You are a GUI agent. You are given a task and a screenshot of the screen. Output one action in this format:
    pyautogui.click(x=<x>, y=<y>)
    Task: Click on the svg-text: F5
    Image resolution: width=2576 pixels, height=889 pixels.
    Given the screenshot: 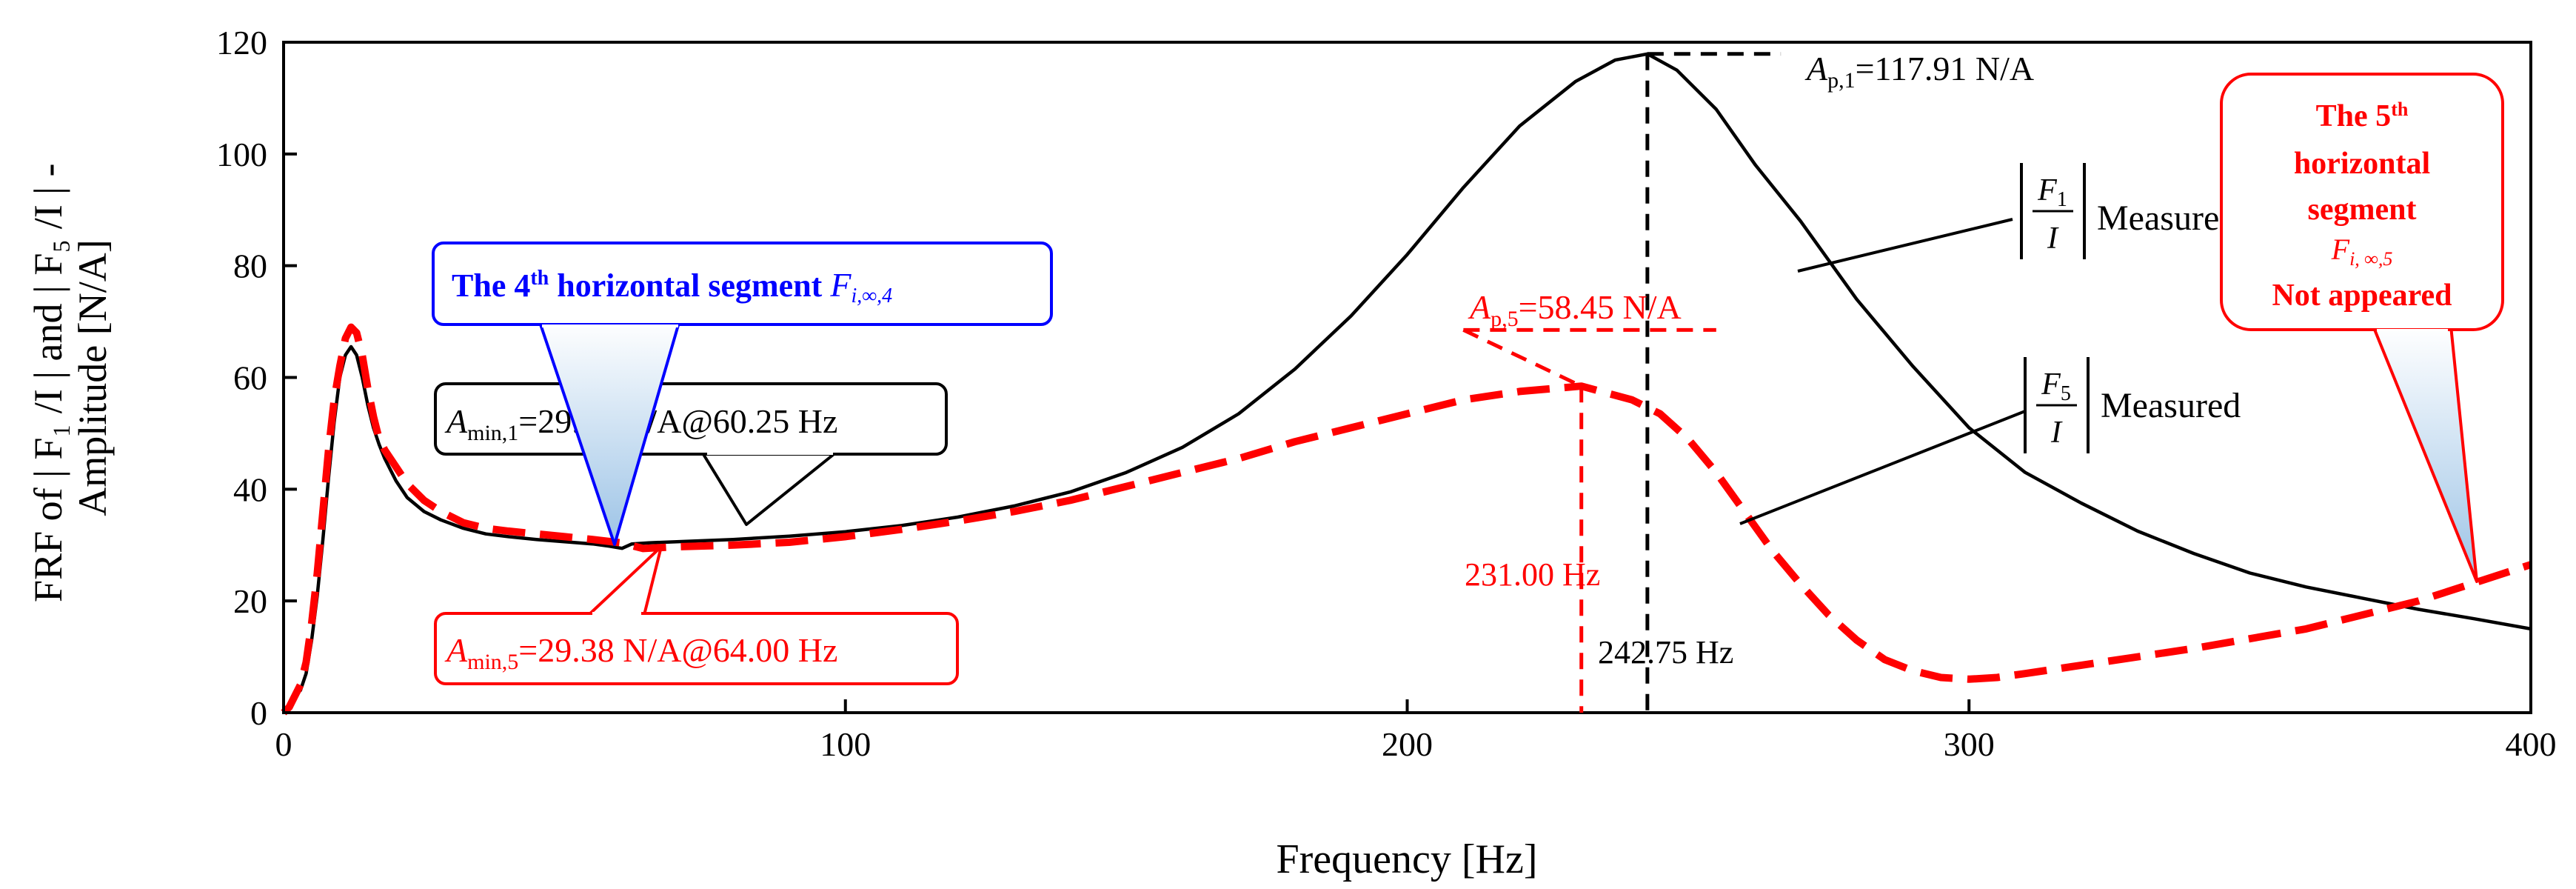 What is the action you would take?
    pyautogui.click(x=2056, y=386)
    